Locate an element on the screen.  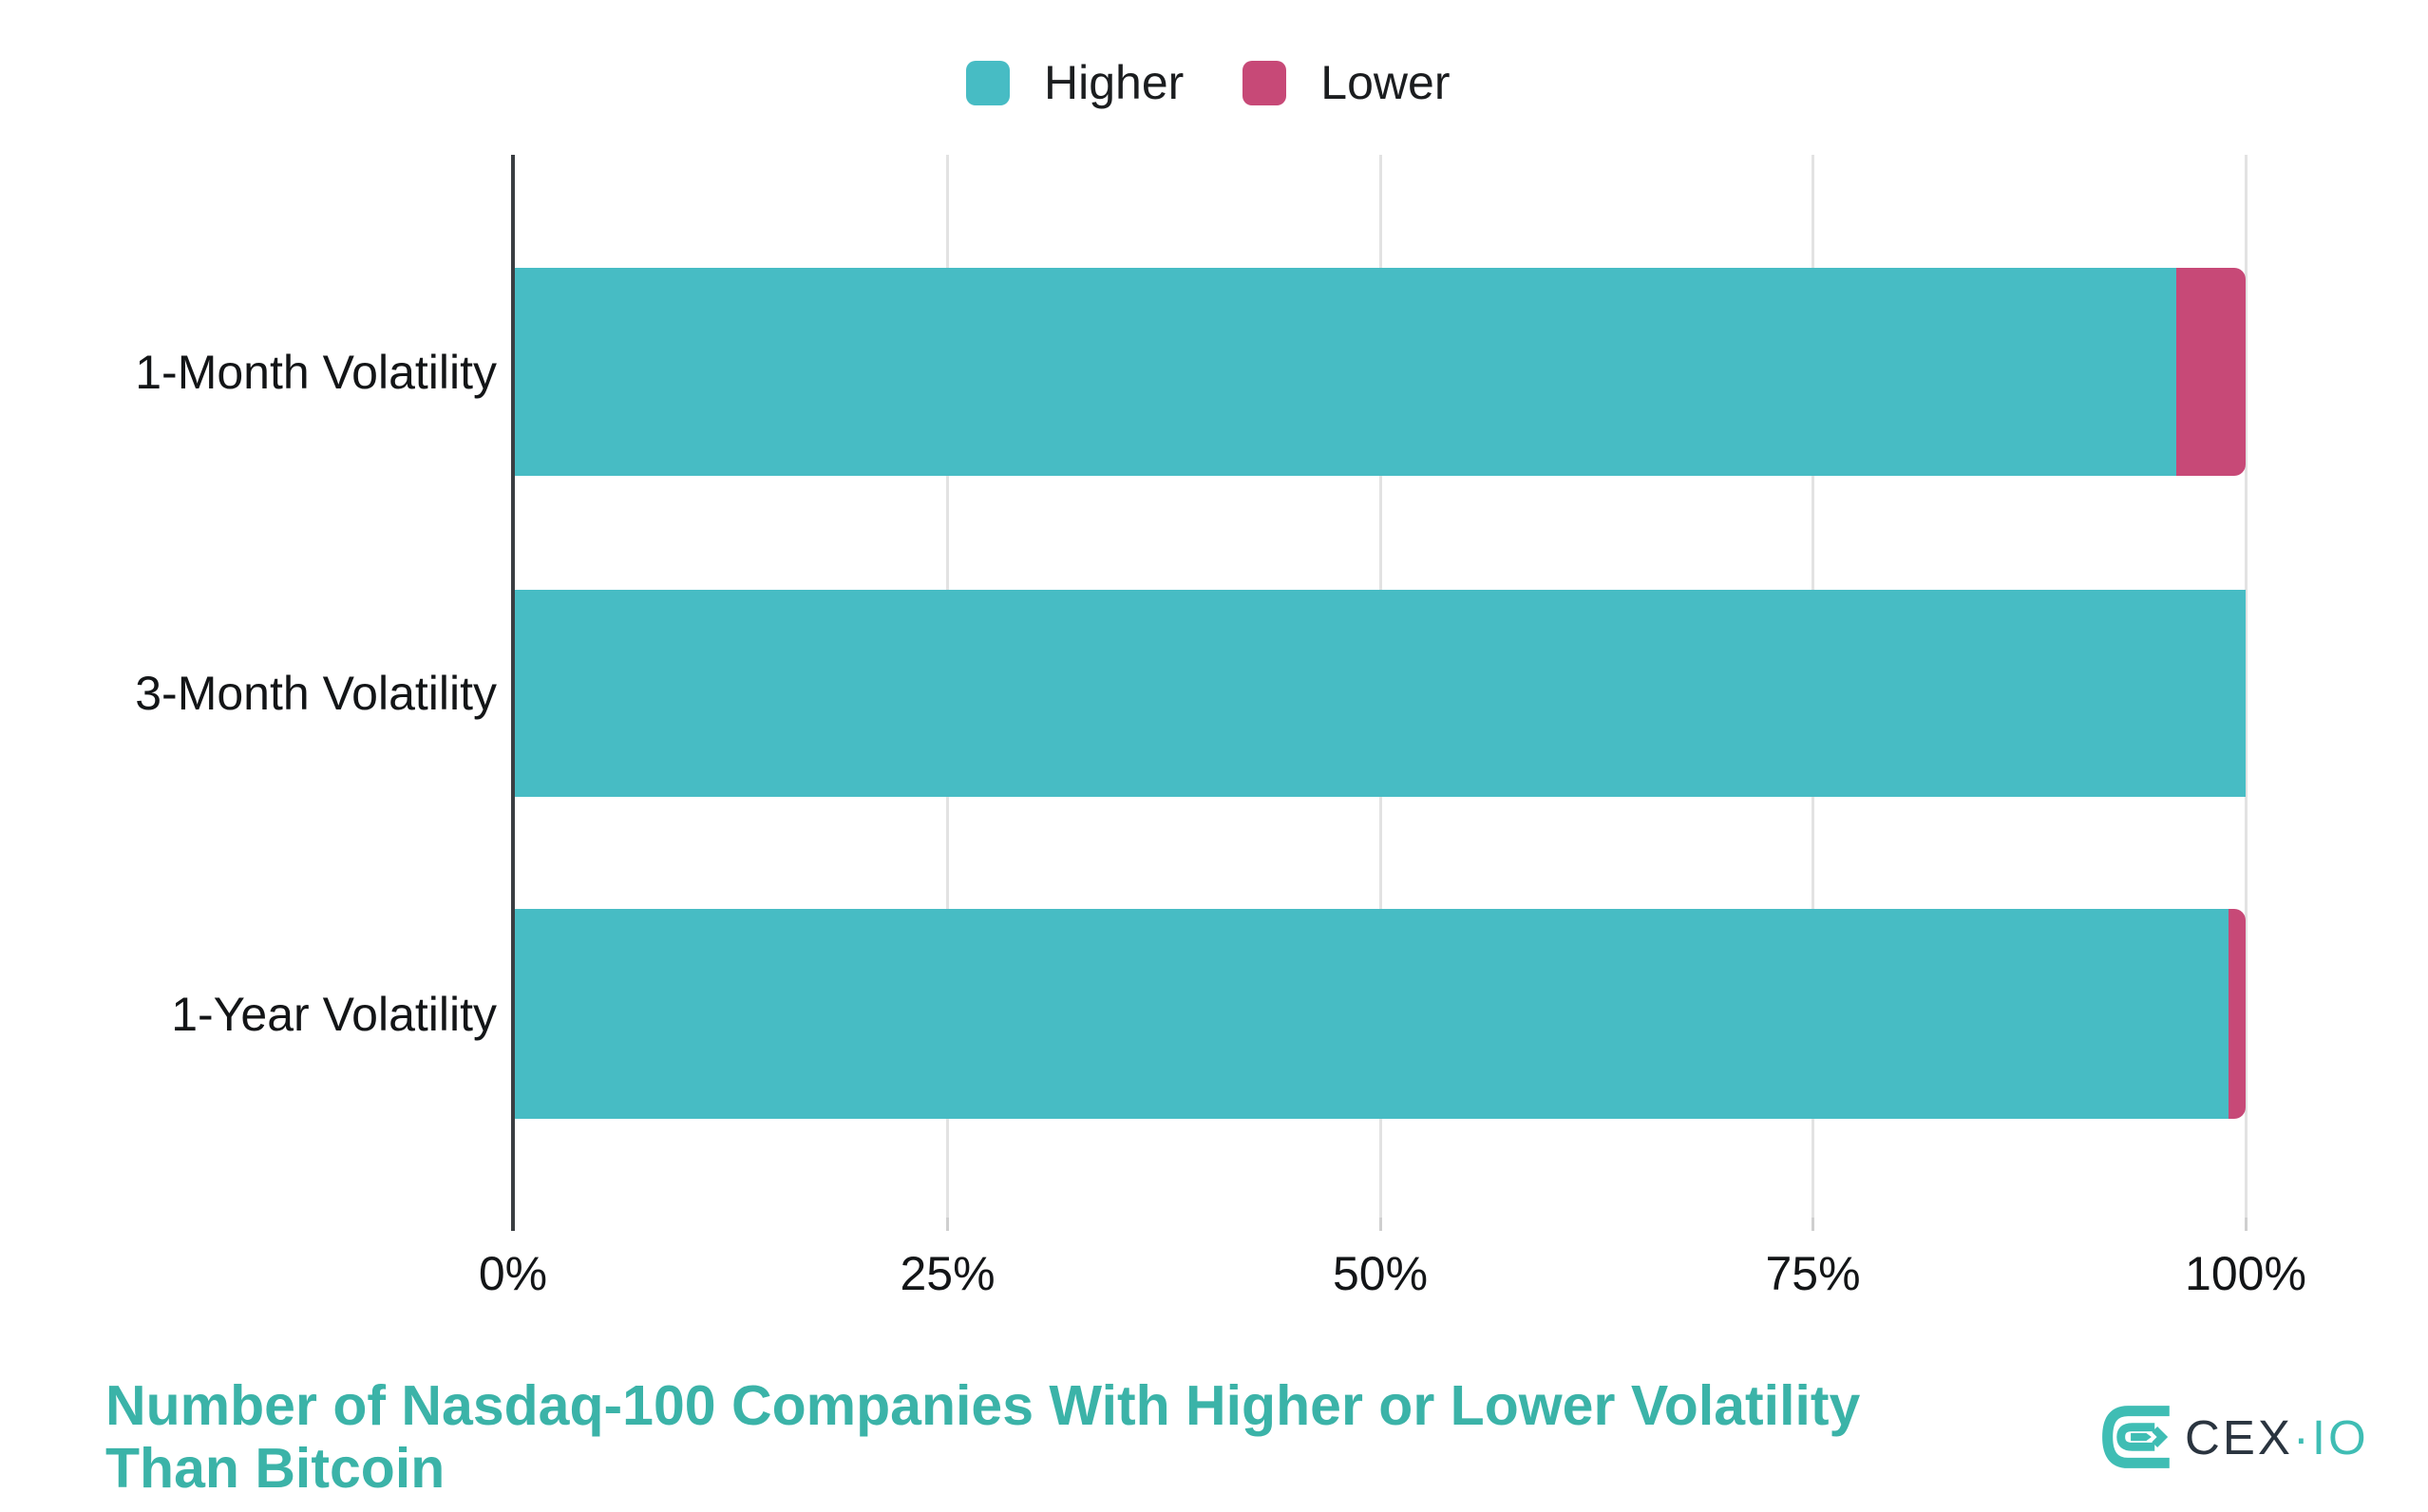
x-tick-25% is located at coordinates (947, 1225).